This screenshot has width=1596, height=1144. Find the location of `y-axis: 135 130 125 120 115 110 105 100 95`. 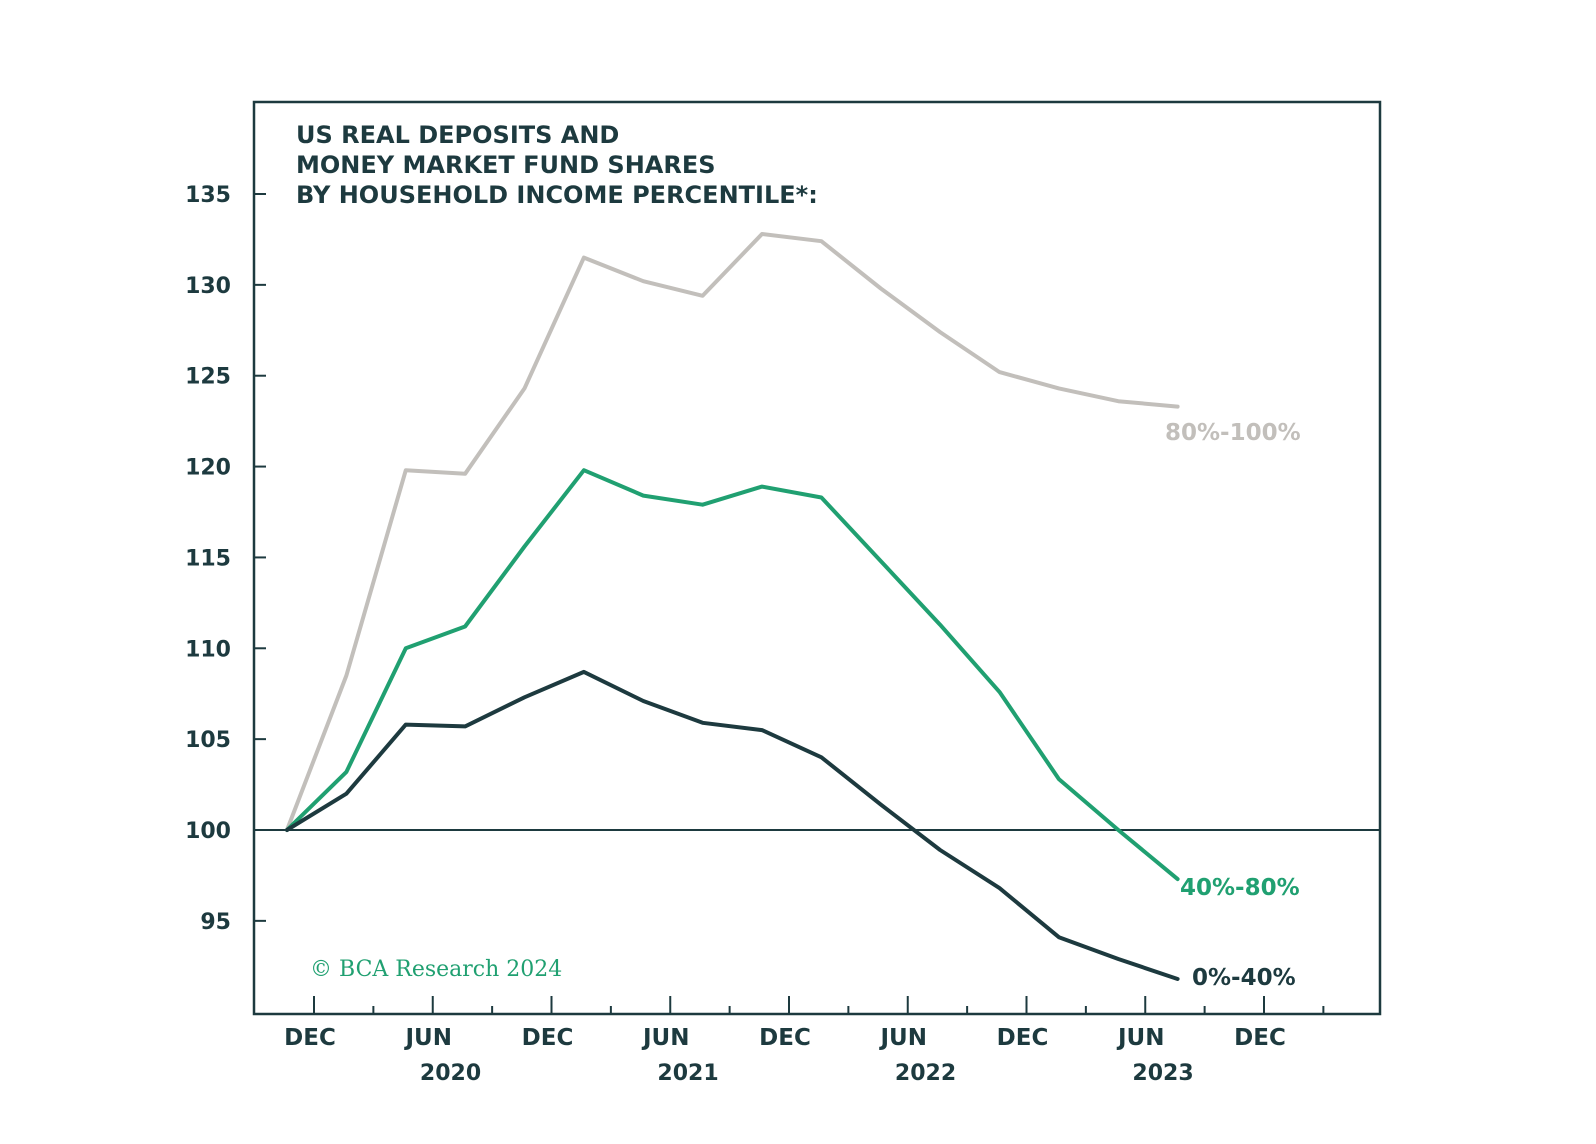

y-axis: 135 130 125 120 115 110 105 100 95 is located at coordinates (225, 559).